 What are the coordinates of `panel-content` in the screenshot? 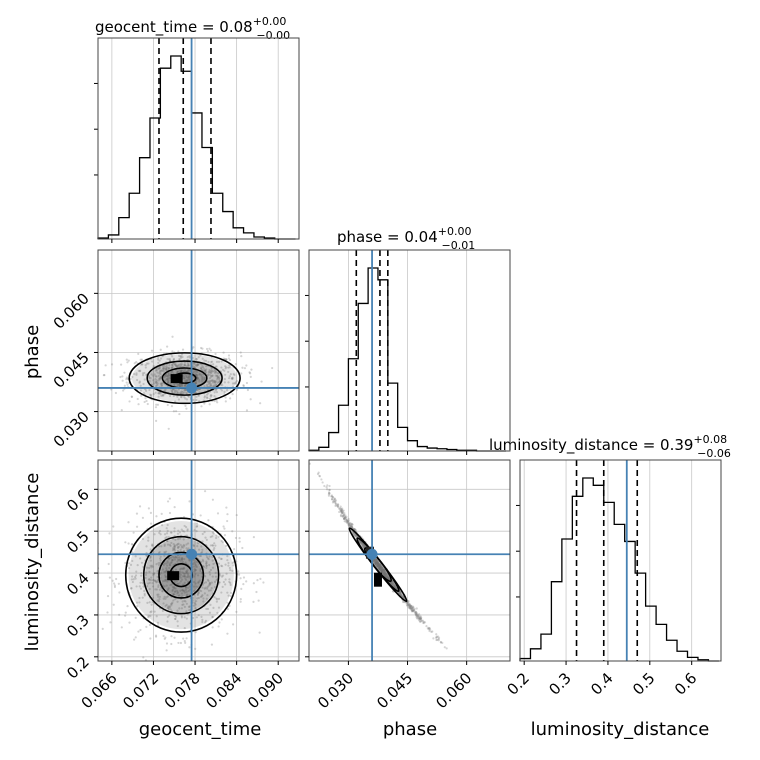 It's located at (198, 350).